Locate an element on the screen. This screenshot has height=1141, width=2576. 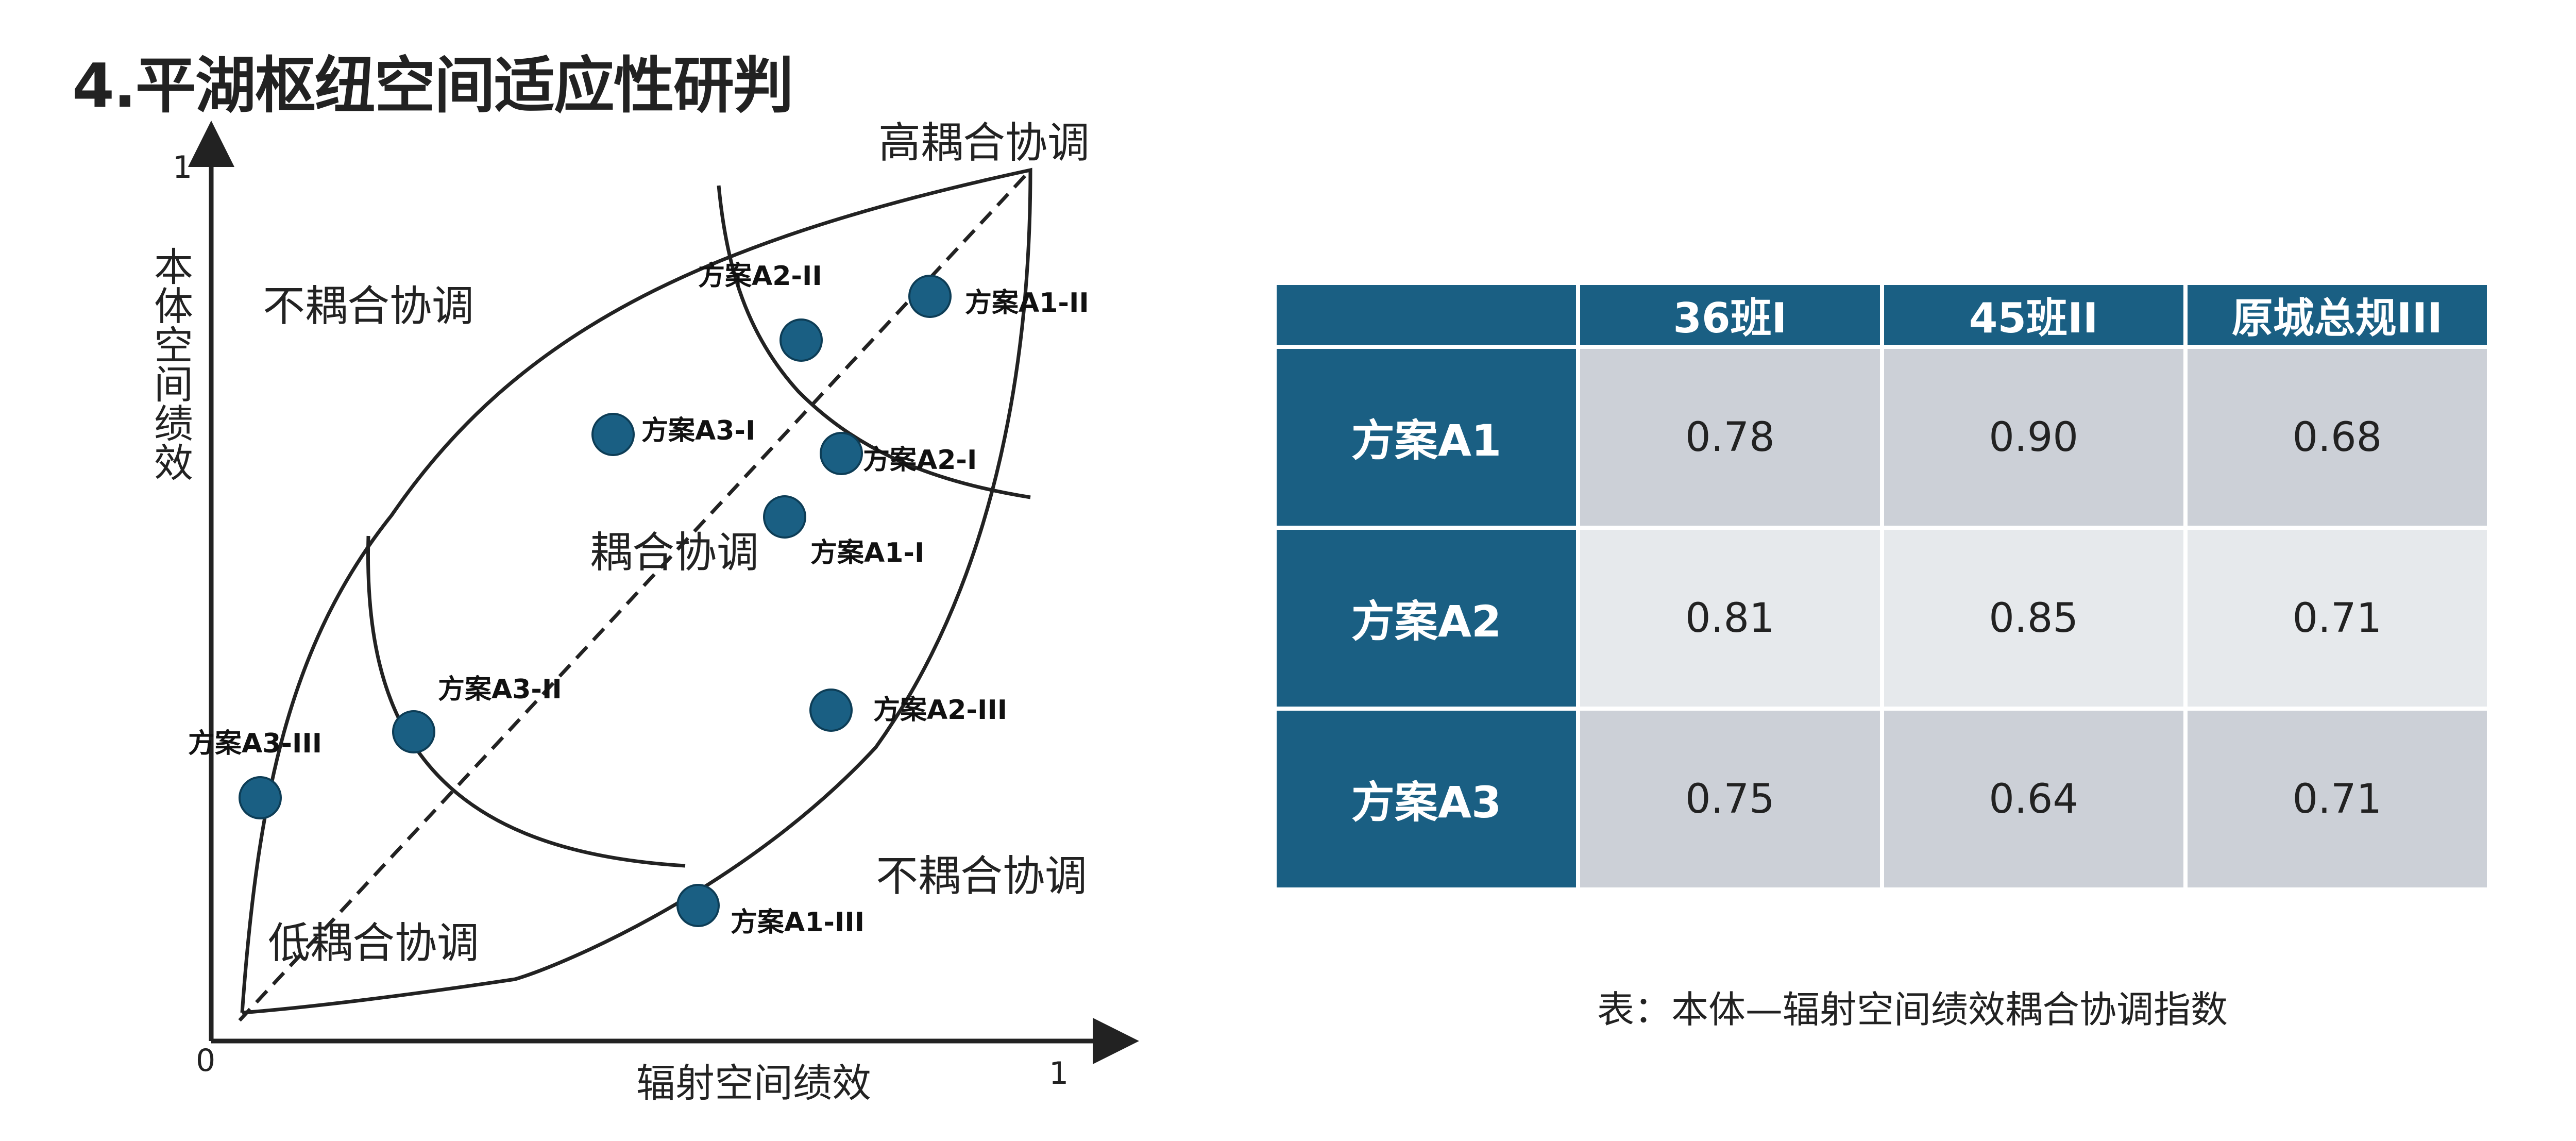
point-a3-iii is located at coordinates (260, 798).